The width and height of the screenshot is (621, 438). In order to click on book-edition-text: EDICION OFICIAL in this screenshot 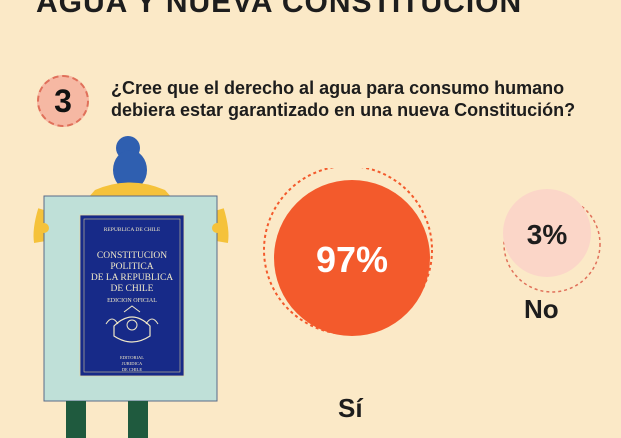, I will do `click(132, 301)`.